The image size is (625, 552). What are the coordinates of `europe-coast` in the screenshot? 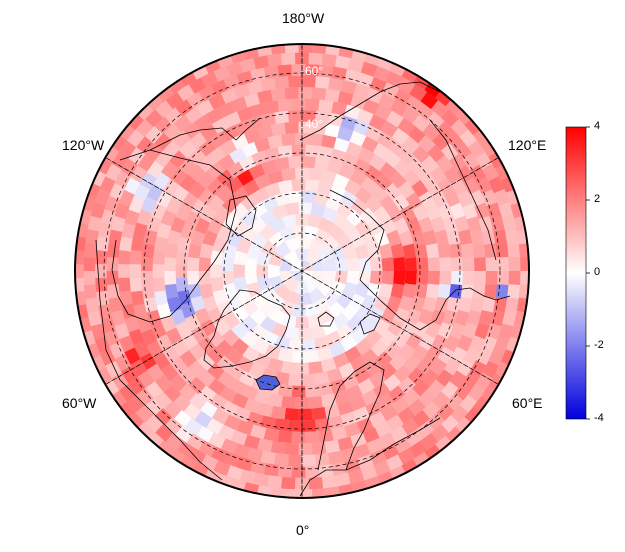 It's located at (370, 457).